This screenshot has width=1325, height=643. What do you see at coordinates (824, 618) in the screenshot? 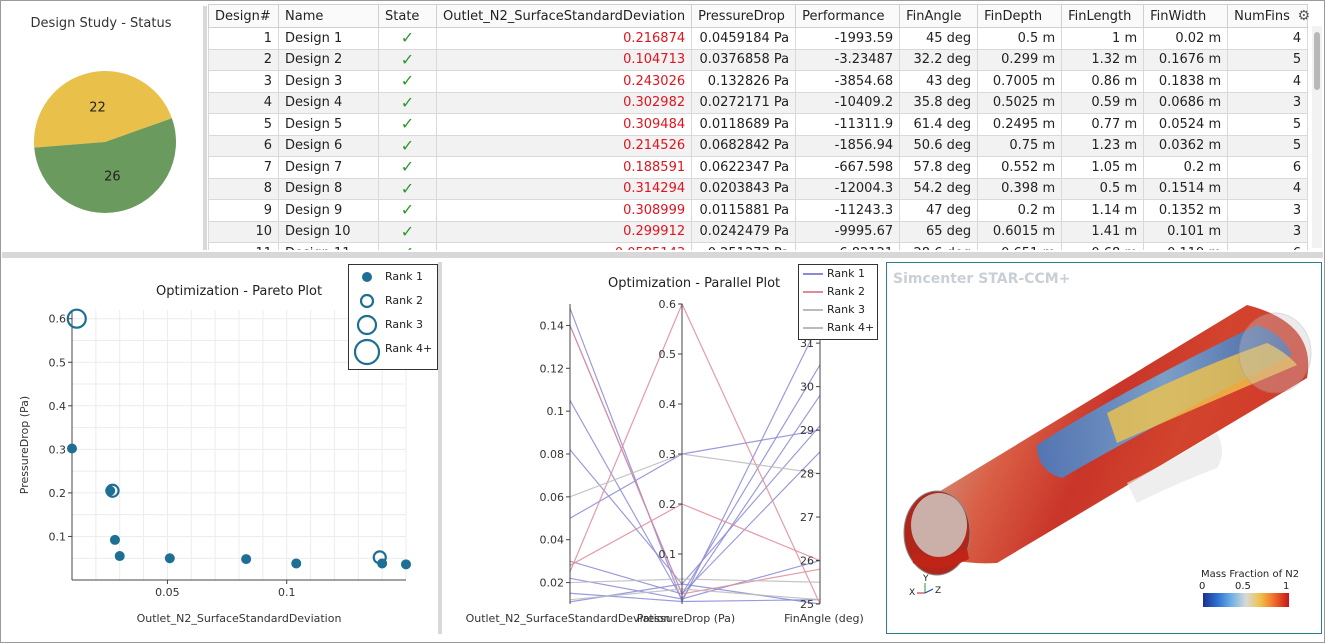
I see `parallel-axis-label: FinAngle (deg)` at bounding box center [824, 618].